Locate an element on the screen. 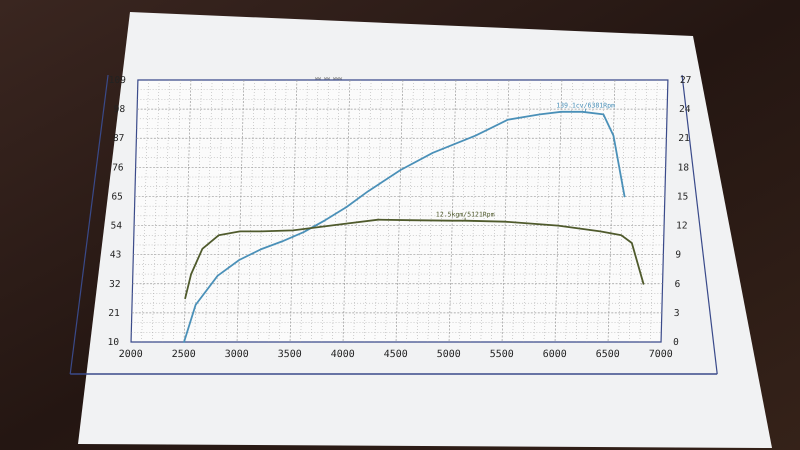  power-peak-label: 139.1cv/6381Rpm is located at coordinates (585, 106).